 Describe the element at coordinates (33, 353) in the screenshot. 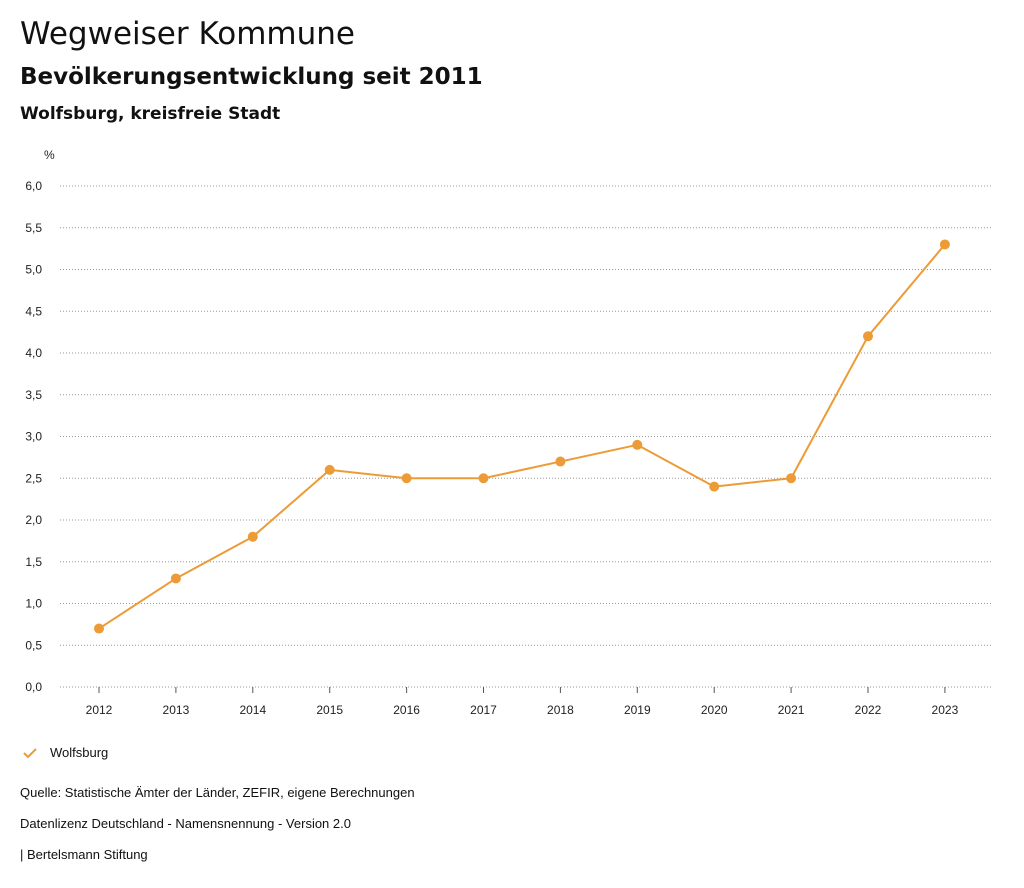

I see `y-tick-label: 4,0` at that location.